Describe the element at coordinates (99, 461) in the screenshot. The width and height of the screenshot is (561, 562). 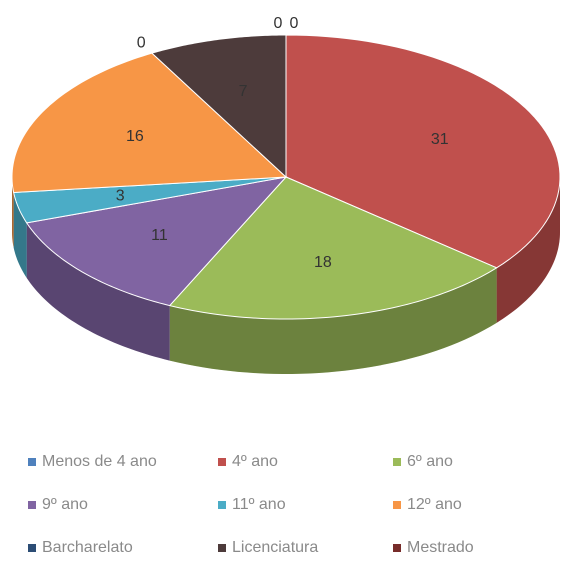
I see `legend-label: Menos de 4 ano` at that location.